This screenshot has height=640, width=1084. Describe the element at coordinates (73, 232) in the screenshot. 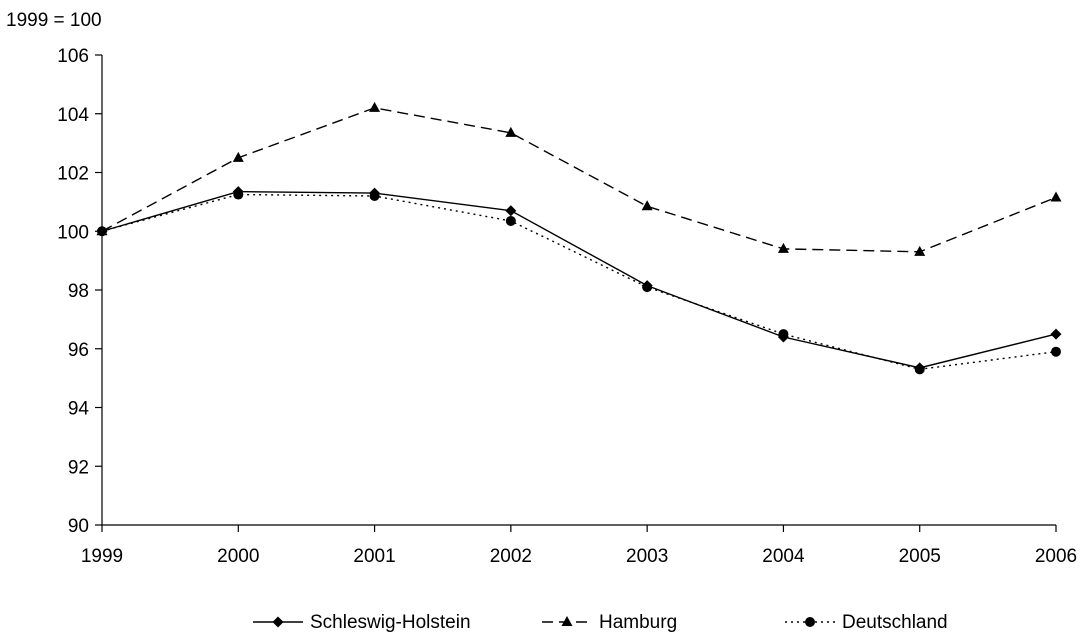

I see `y-tick-label: 100` at that location.